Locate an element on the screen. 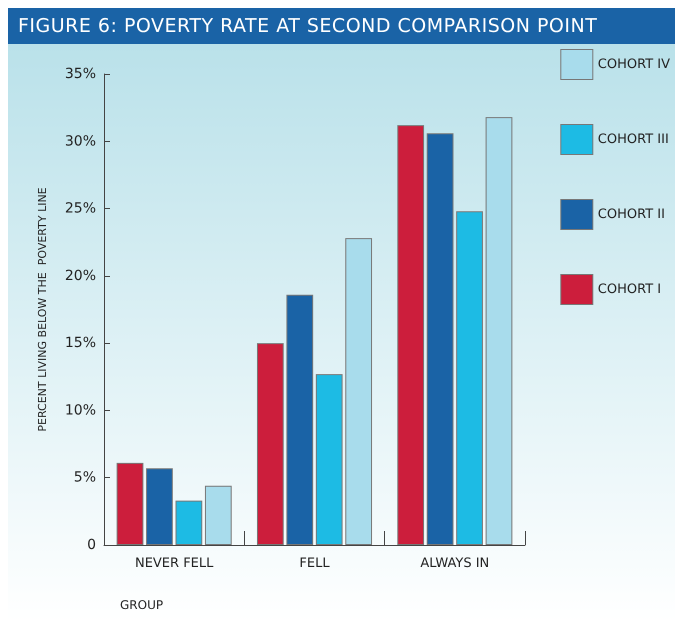 The image size is (683, 633). x-tick-label: ALWAYS IN is located at coordinates (455, 563).